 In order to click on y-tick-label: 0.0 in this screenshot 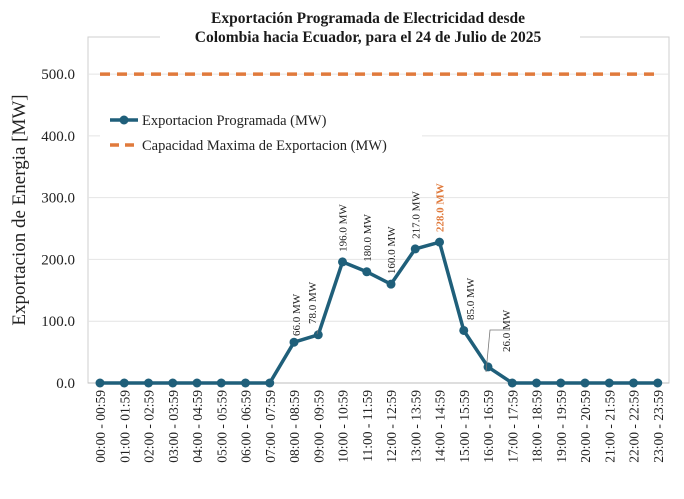, I will do `click(65, 384)`.